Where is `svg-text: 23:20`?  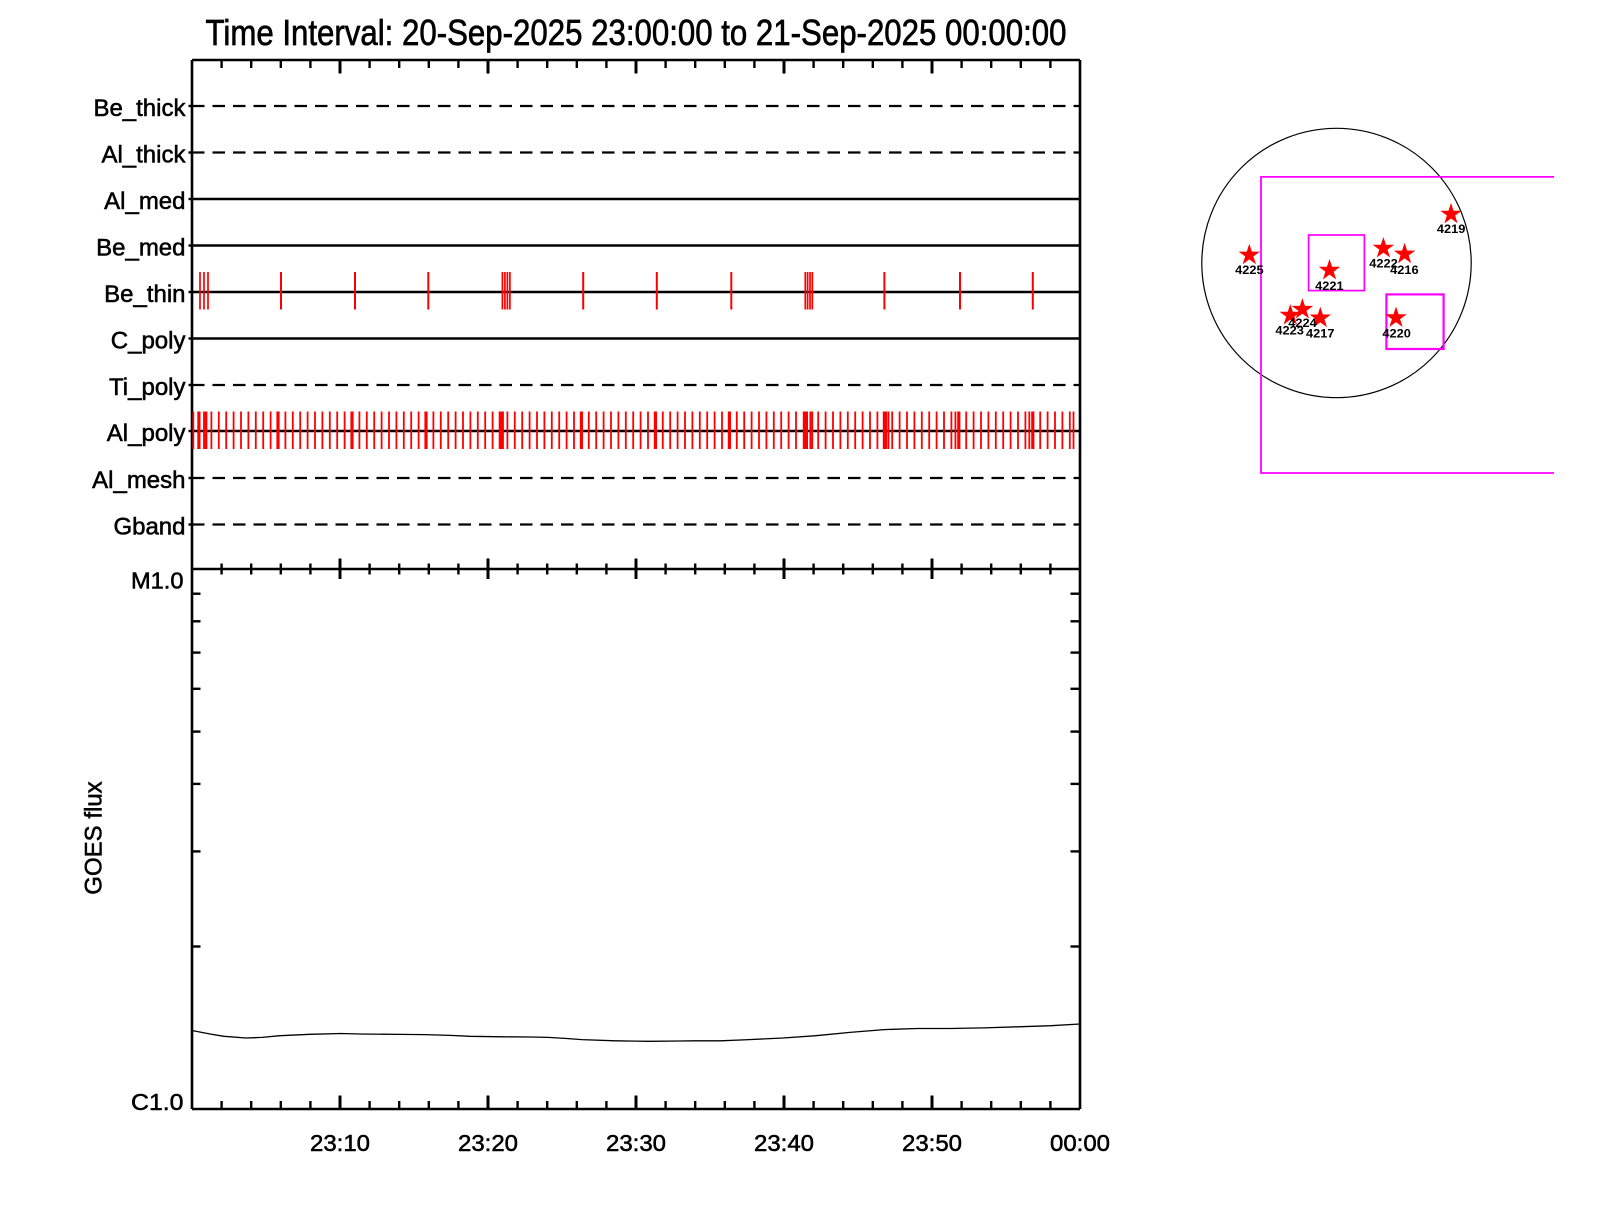 svg-text: 23:20 is located at coordinates (488, 1143).